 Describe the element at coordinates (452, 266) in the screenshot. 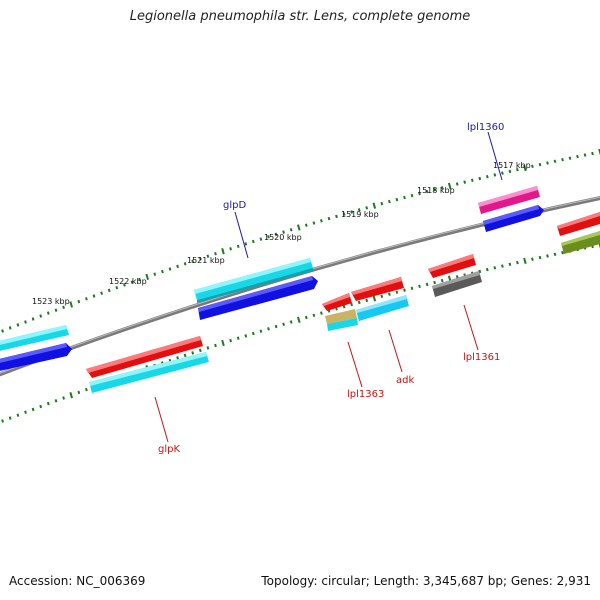

I see `gene-lpl1361-cds` at that location.